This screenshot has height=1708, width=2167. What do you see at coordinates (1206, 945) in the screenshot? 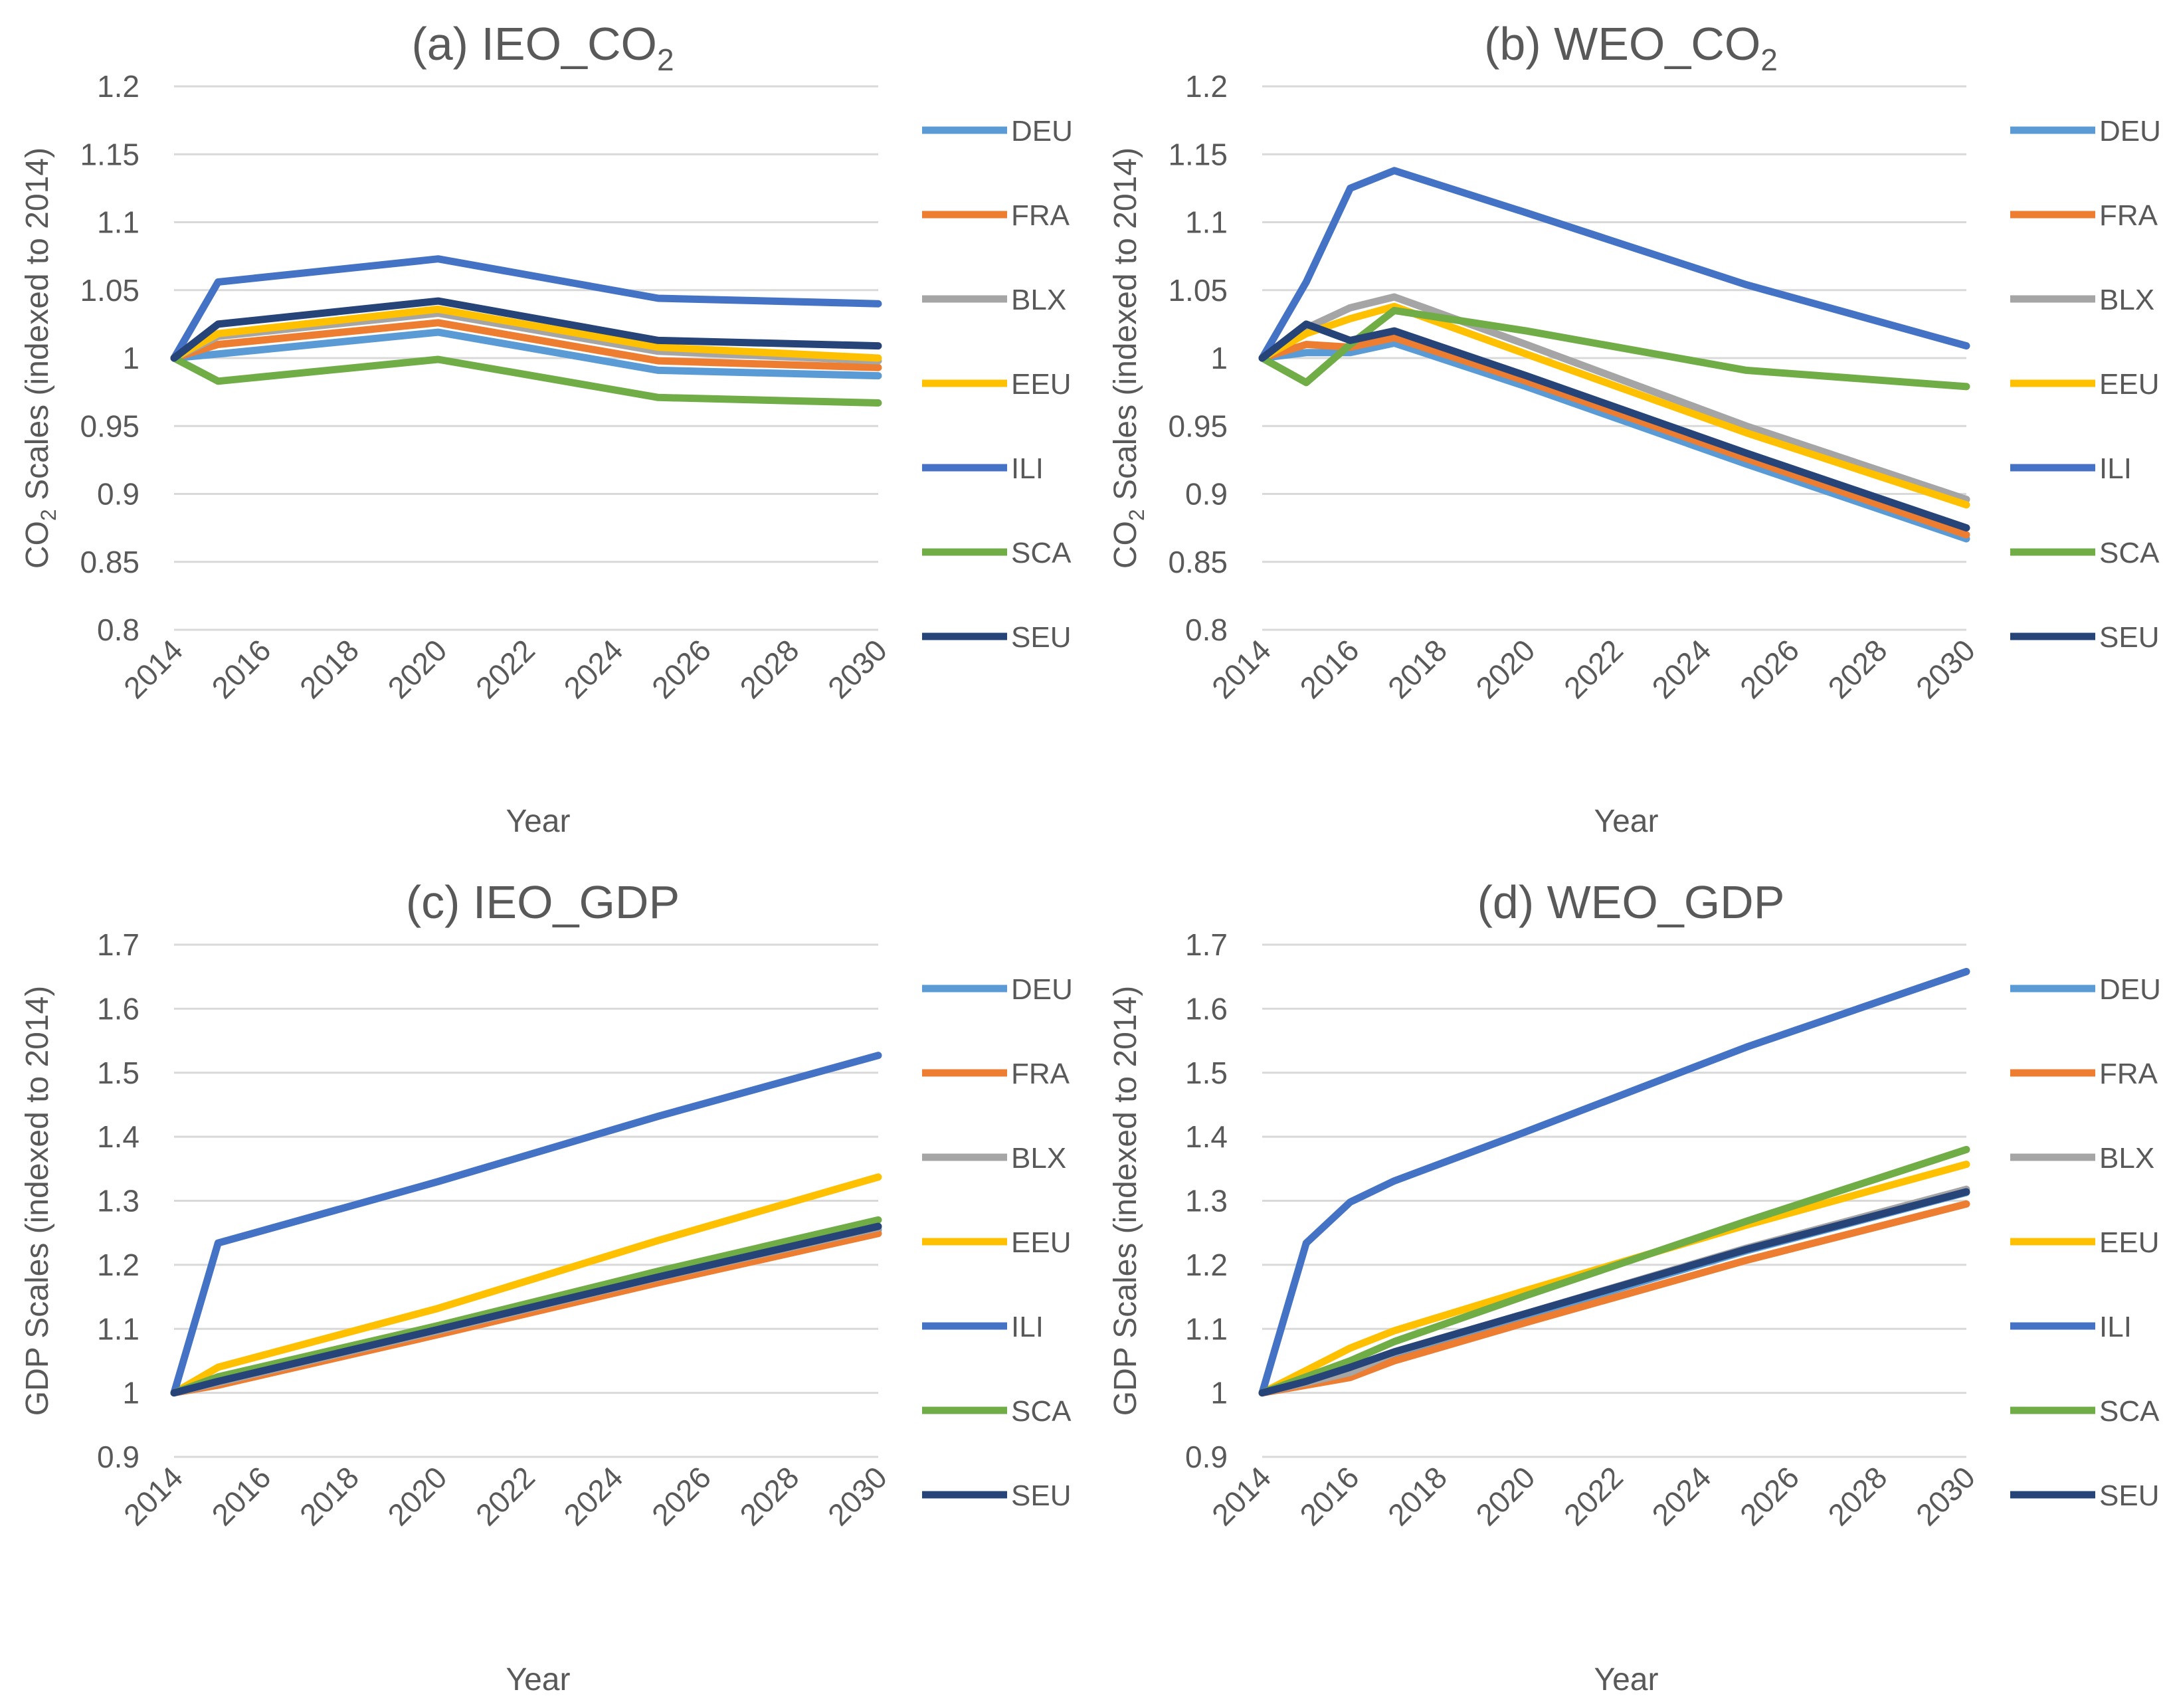
I see `y-tick-label: 1.7` at bounding box center [1206, 945].